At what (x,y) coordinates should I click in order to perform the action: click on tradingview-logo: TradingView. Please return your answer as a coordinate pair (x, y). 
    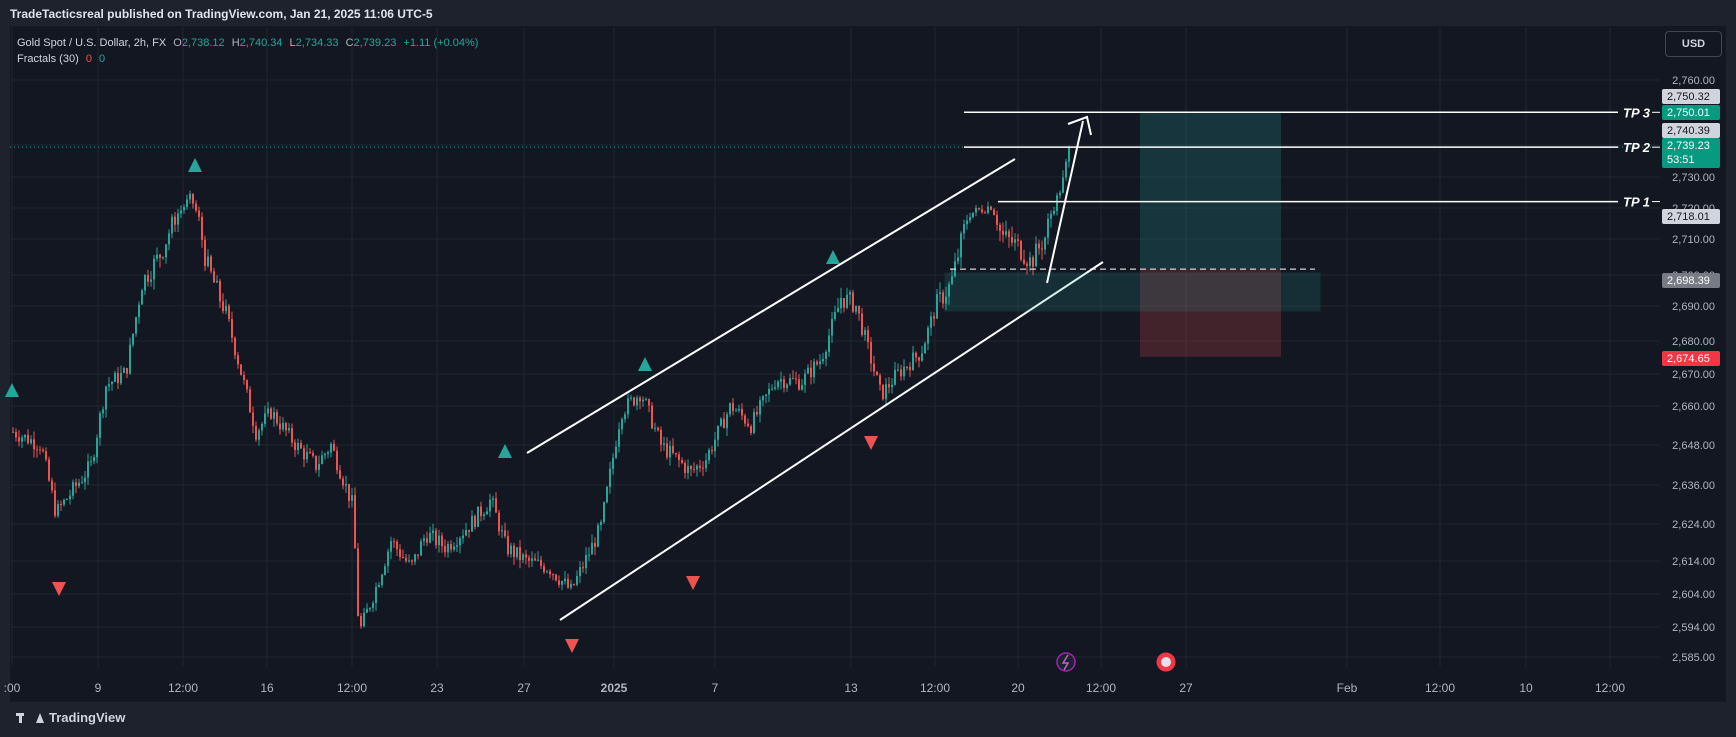
    Looking at the image, I should click on (70, 717).